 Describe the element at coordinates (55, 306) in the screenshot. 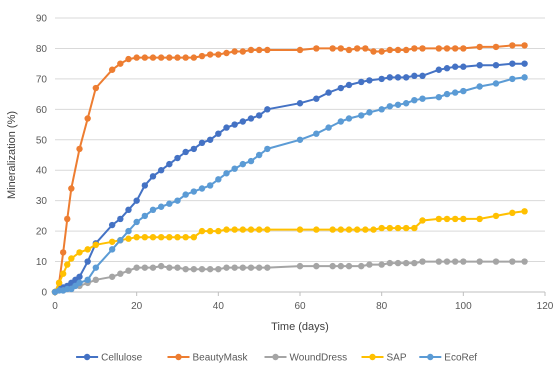

I see `x-tick-label: 0` at that location.